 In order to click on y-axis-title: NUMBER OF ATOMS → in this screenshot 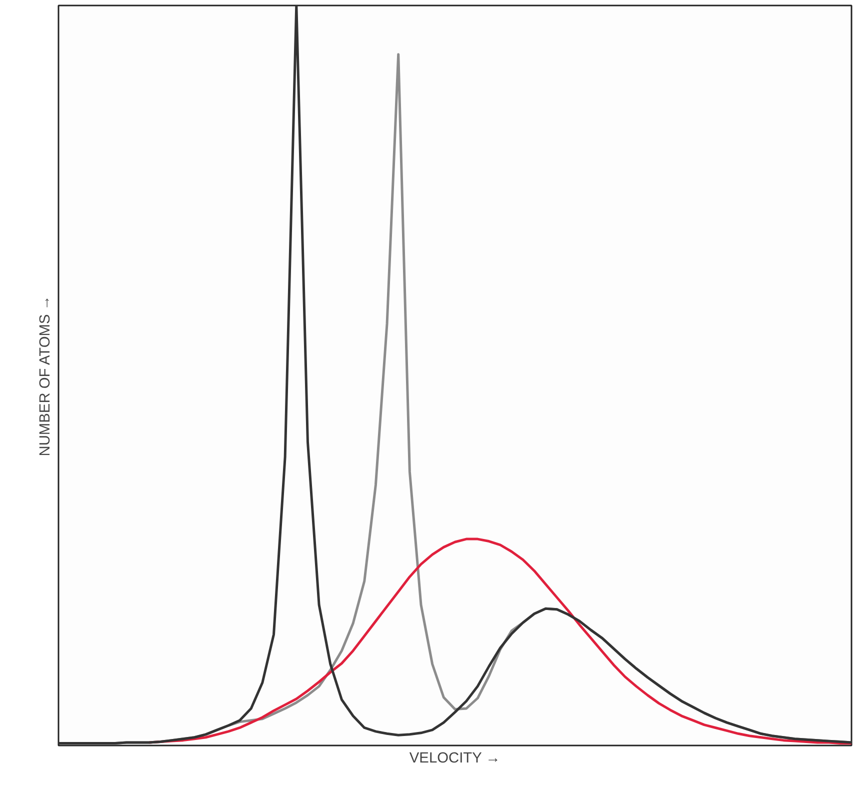, I will do `click(46, 376)`.